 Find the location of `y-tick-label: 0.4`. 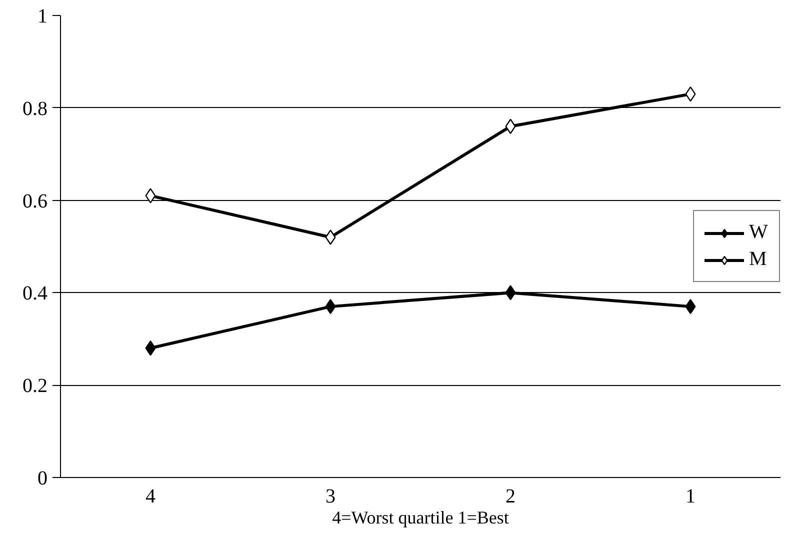

y-tick-label: 0.4 is located at coordinates (35, 293).